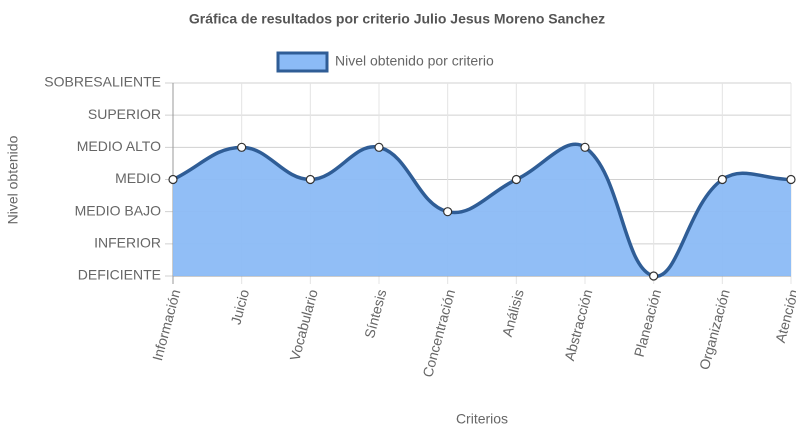 The image size is (796, 435). I want to click on x-tick-label: Vocabulario, so click(303, 324).